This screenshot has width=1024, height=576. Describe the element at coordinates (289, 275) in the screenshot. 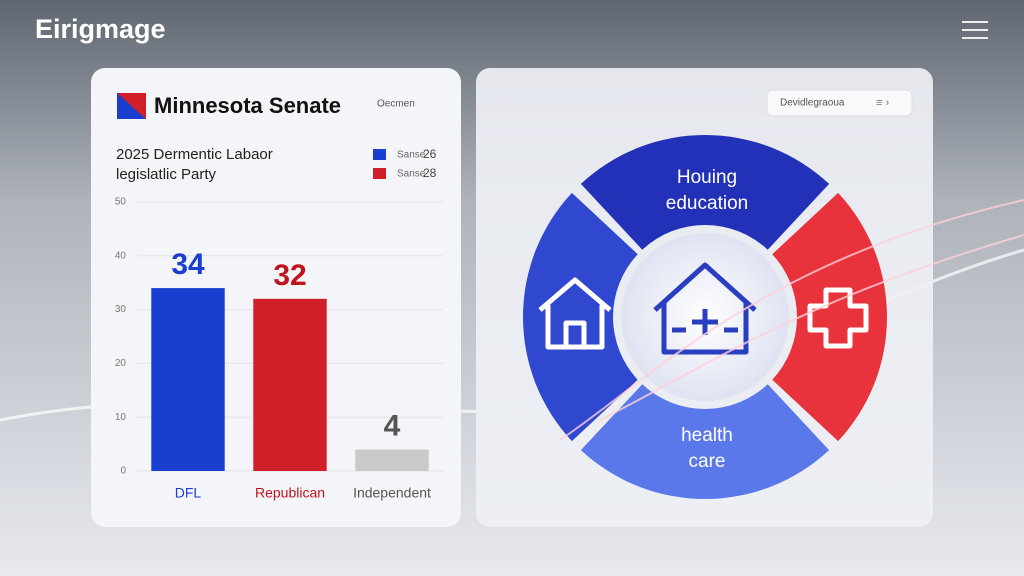

I see `value-label: 32` at that location.